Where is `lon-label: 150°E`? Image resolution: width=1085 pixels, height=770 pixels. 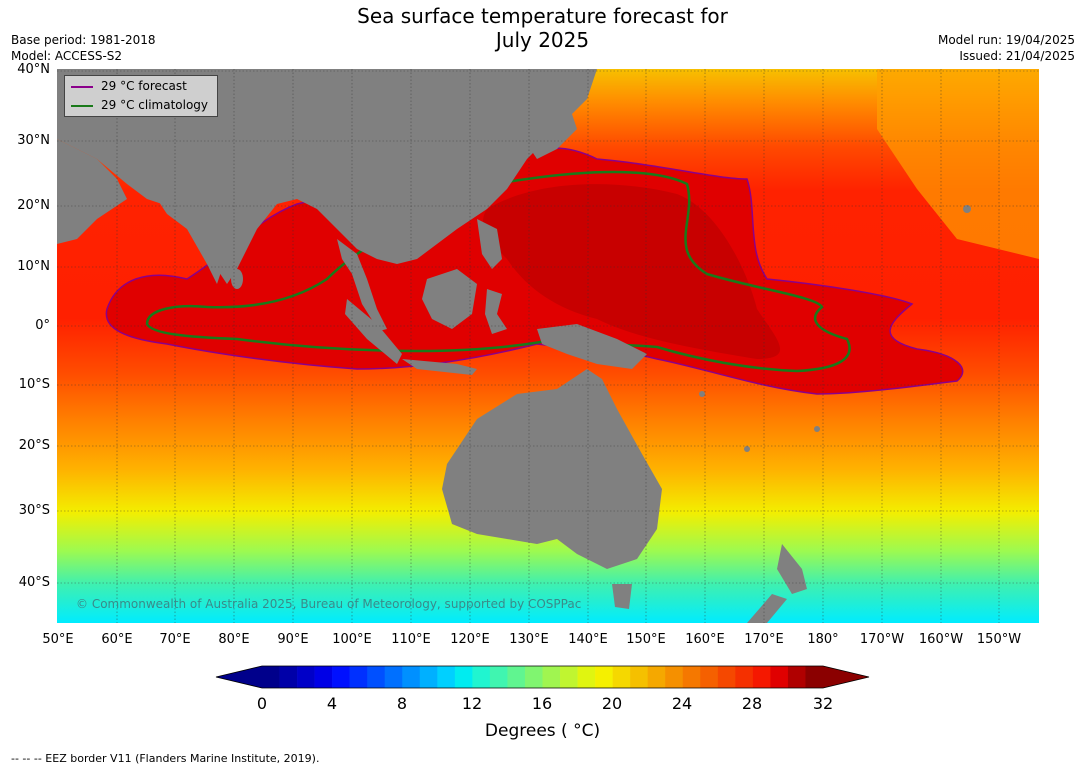 lon-label: 150°E is located at coordinates (646, 639).